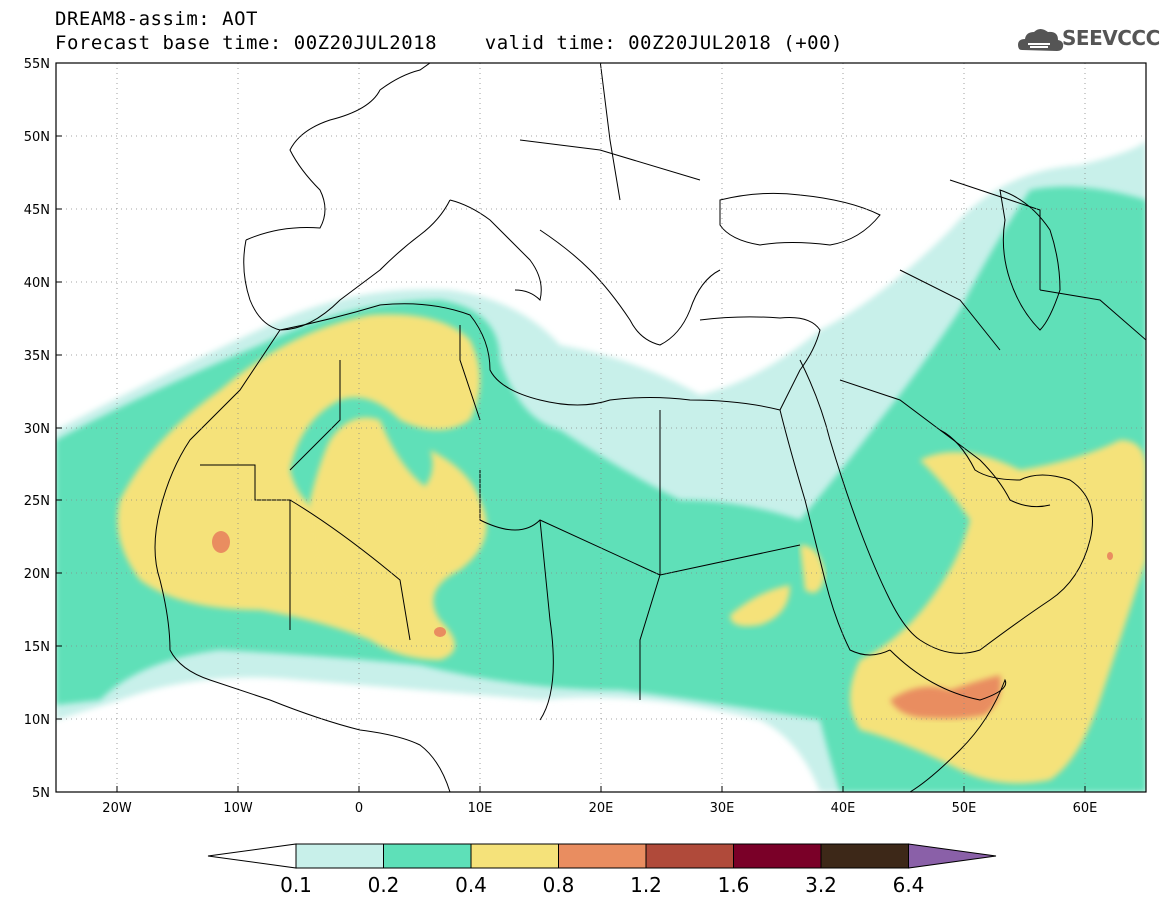  I want to click on lon-label: 0, so click(359, 808).